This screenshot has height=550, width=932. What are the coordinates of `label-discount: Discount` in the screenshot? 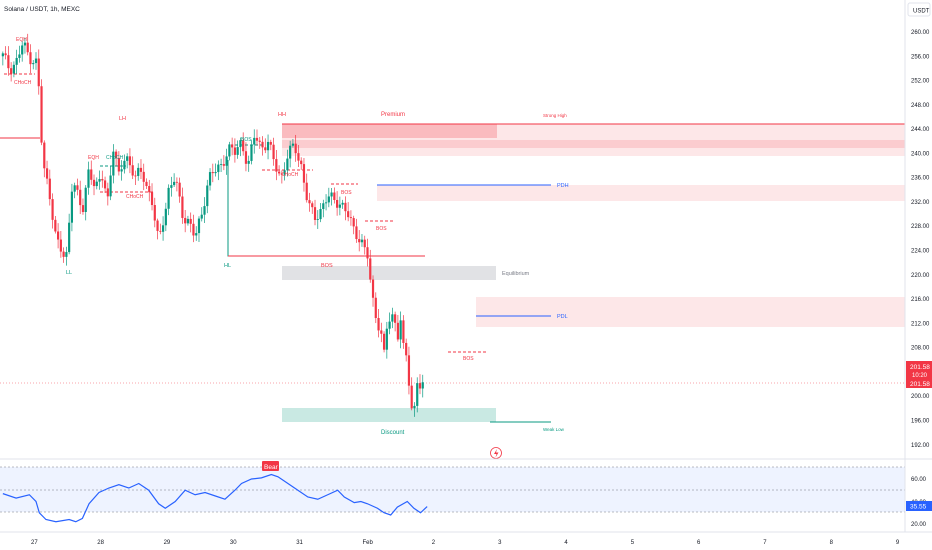 It's located at (393, 433).